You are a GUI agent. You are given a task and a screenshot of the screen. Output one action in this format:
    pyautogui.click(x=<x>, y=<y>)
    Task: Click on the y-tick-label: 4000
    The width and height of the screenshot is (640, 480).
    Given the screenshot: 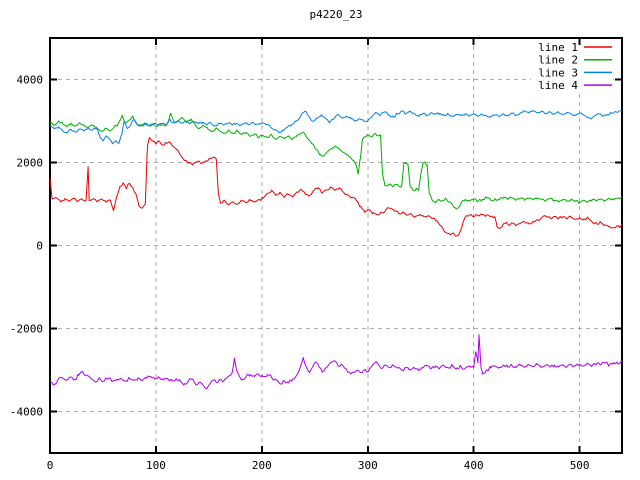 What is the action you would take?
    pyautogui.click(x=30, y=80)
    